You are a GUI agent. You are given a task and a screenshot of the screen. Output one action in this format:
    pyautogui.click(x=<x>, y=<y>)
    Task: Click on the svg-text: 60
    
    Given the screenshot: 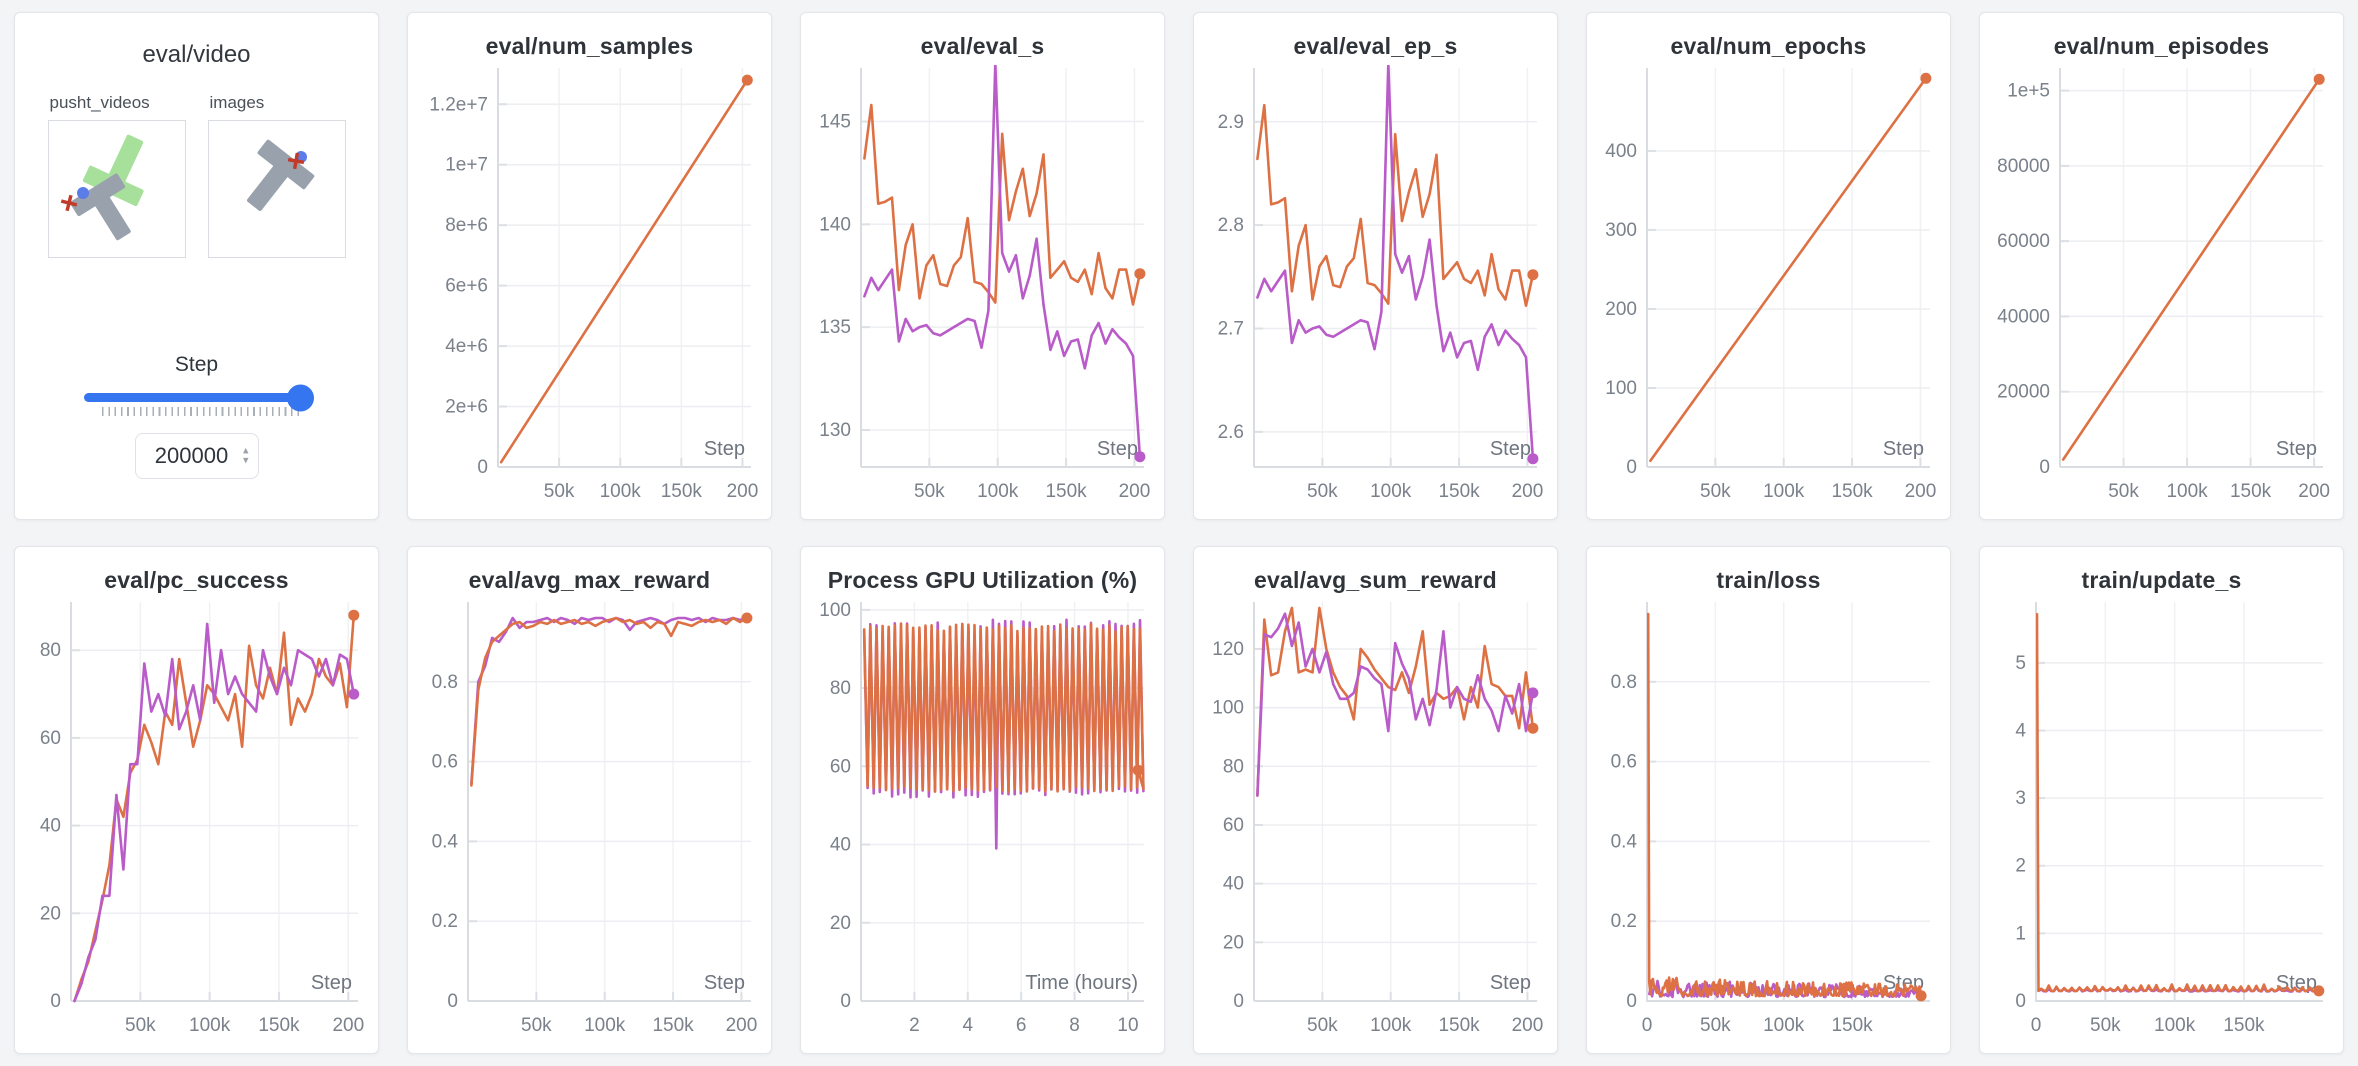 What is the action you would take?
    pyautogui.click(x=50, y=738)
    